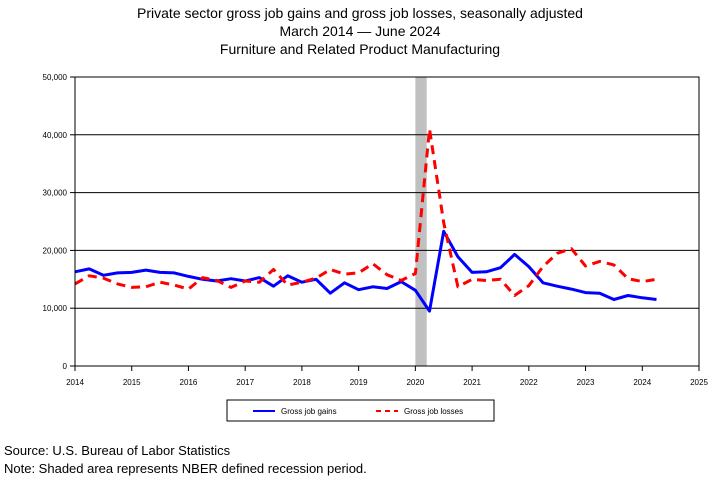 This screenshot has width=720, height=480. What do you see at coordinates (359, 382) in the screenshot?
I see `x-tick-label: 2019` at bounding box center [359, 382].